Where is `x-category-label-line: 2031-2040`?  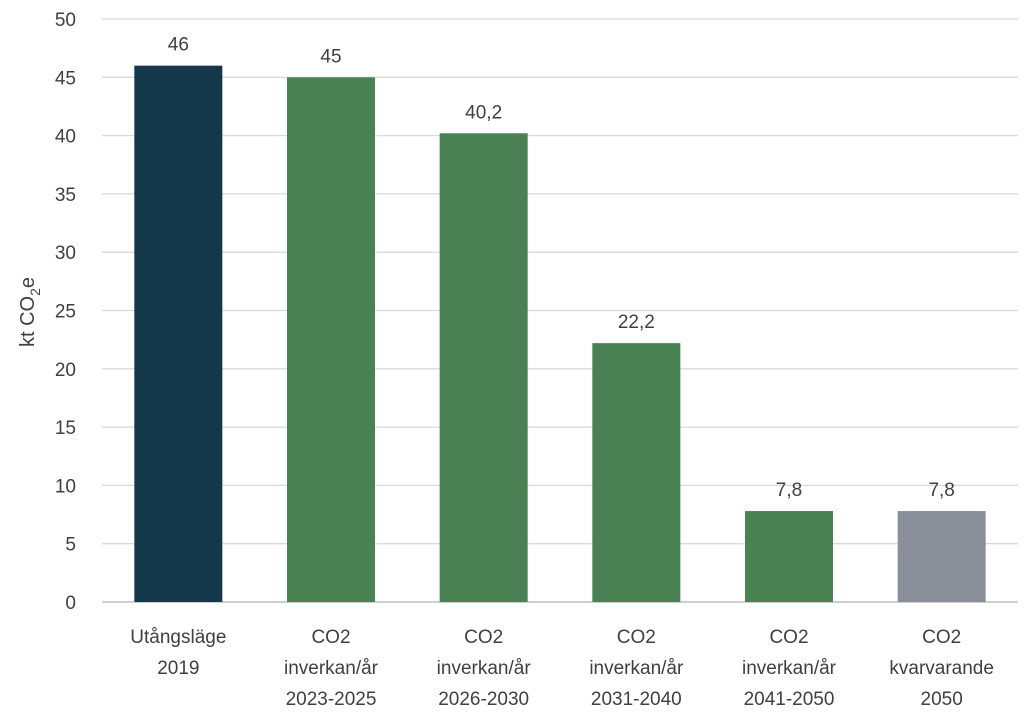 x-category-label-line: 2031-2040 is located at coordinates (636, 699).